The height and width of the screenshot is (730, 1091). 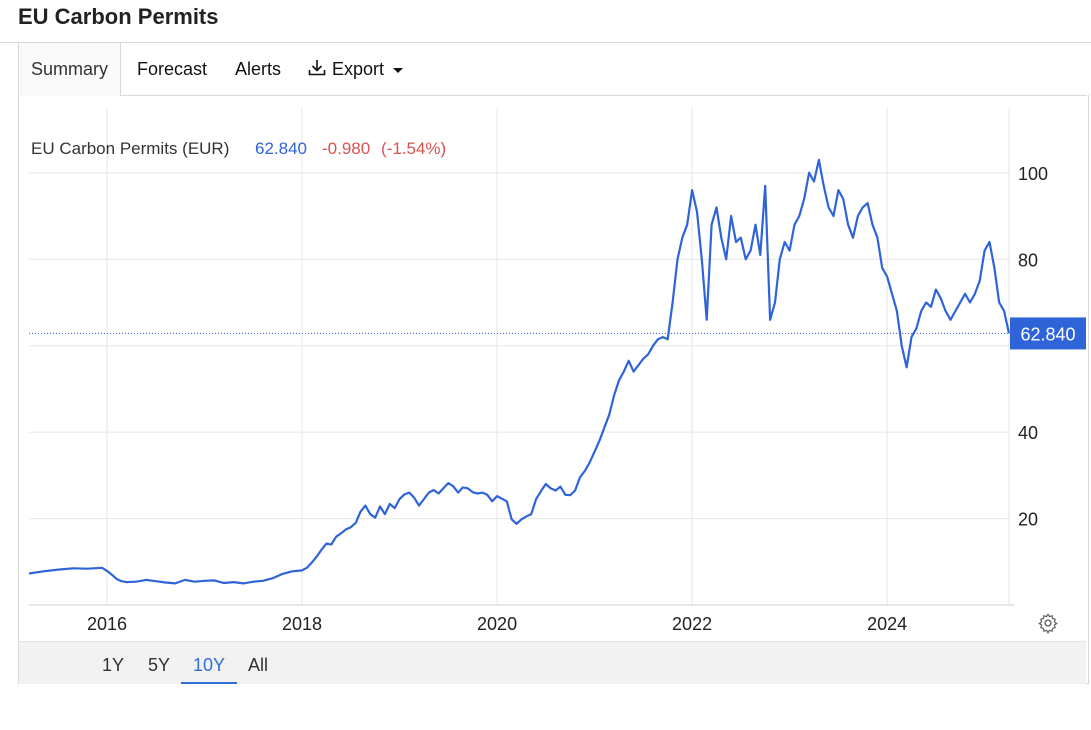 What do you see at coordinates (1028, 520) in the screenshot?
I see `y-tick-label: 20` at bounding box center [1028, 520].